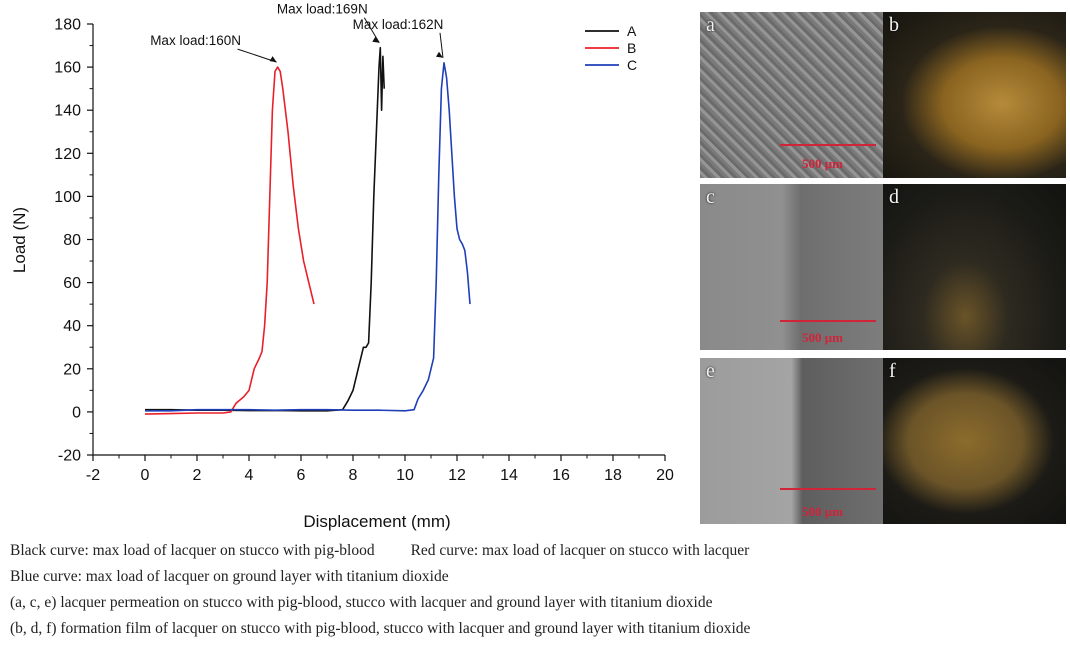  I want to click on legend-label-b: B, so click(631, 48).